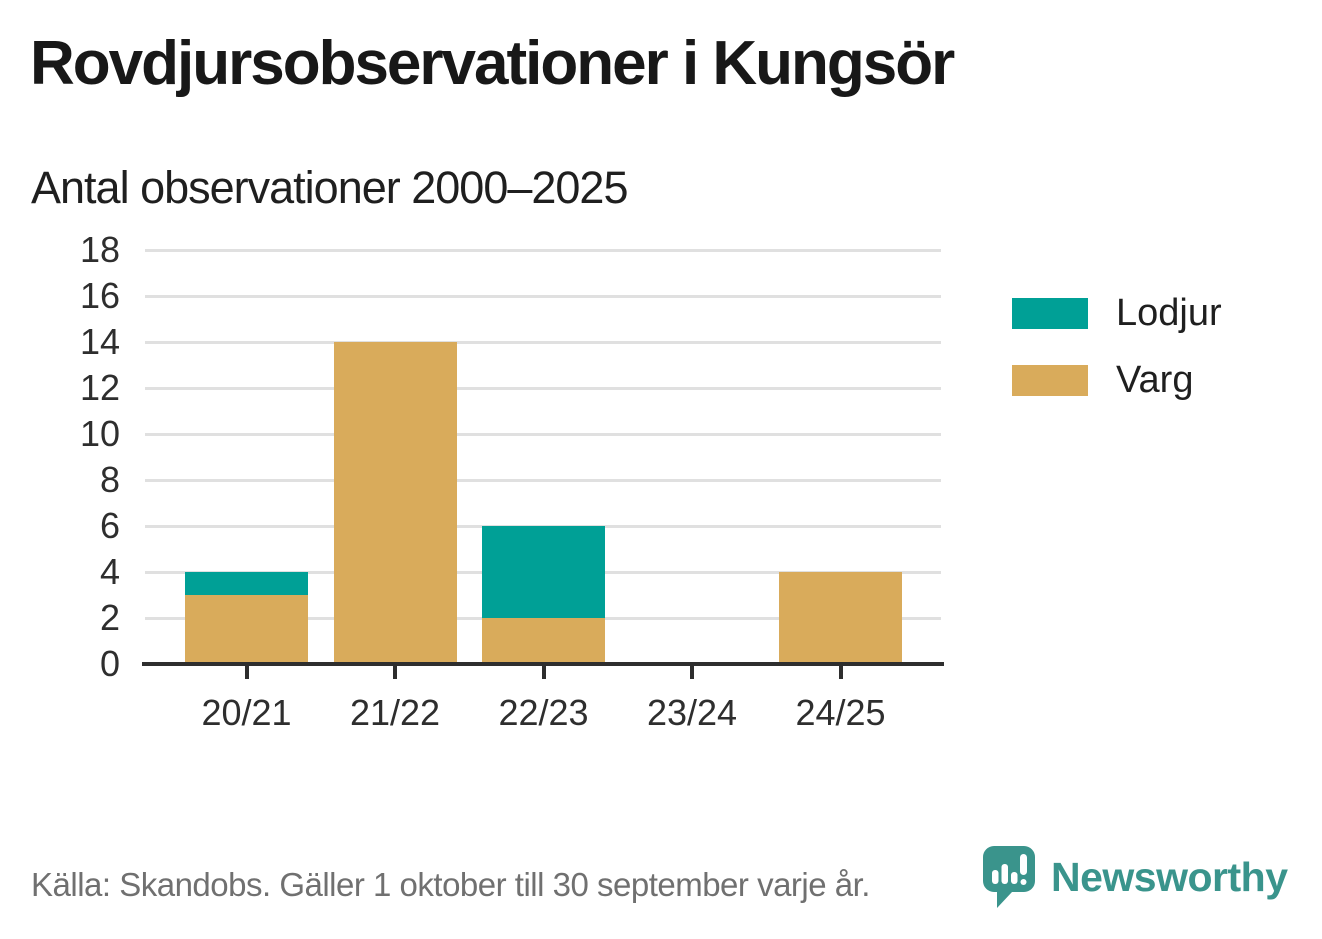  I want to click on chart-subtitle: Antal observationer 2000–2025, so click(329, 187).